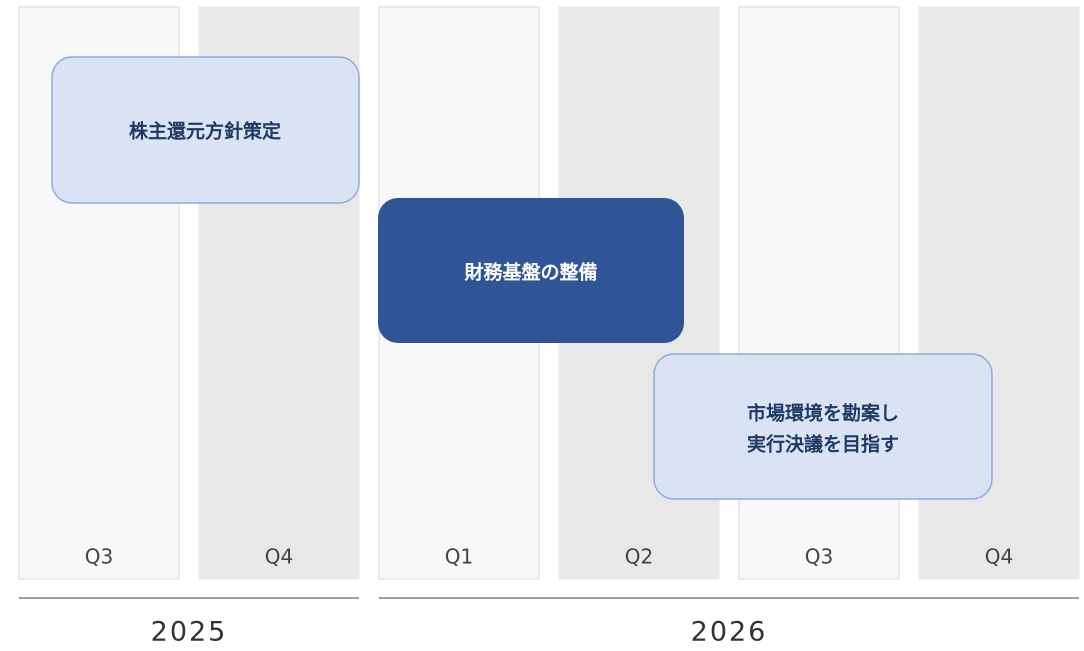 The image size is (1084, 651). Describe the element at coordinates (823, 413) in the screenshot. I see `task-label: 市場環境を勘案し` at that location.